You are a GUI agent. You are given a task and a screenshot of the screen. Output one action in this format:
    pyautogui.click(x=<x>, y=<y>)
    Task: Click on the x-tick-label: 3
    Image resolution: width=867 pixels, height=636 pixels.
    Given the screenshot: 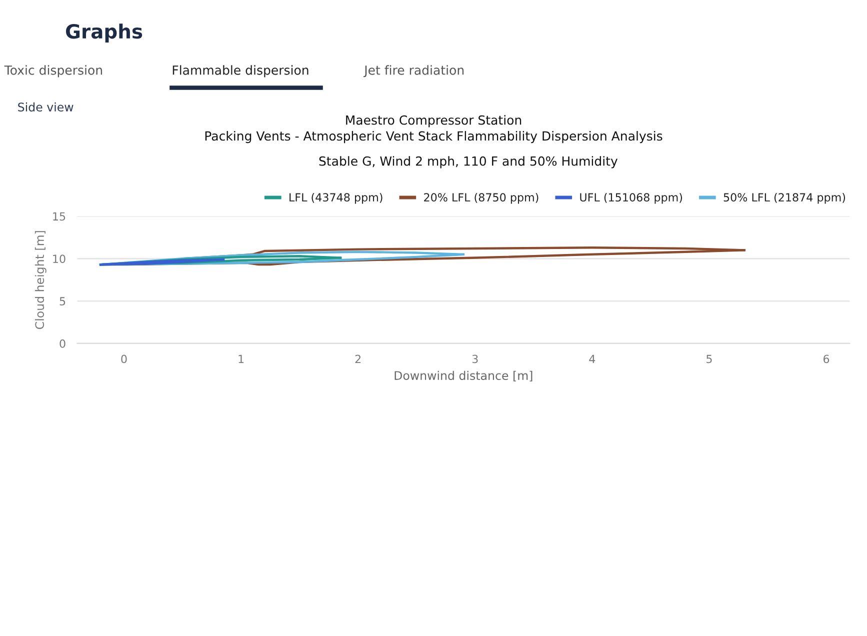 What is the action you would take?
    pyautogui.click(x=475, y=359)
    